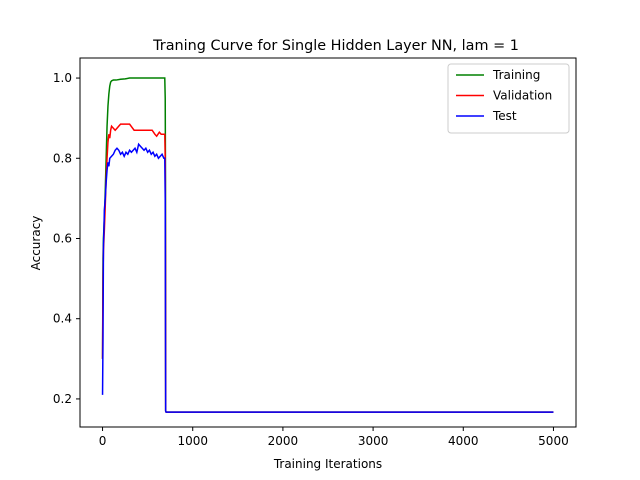 The image size is (640, 480). Describe the element at coordinates (62, 78) in the screenshot. I see `y-tick-label: 1.0` at that location.